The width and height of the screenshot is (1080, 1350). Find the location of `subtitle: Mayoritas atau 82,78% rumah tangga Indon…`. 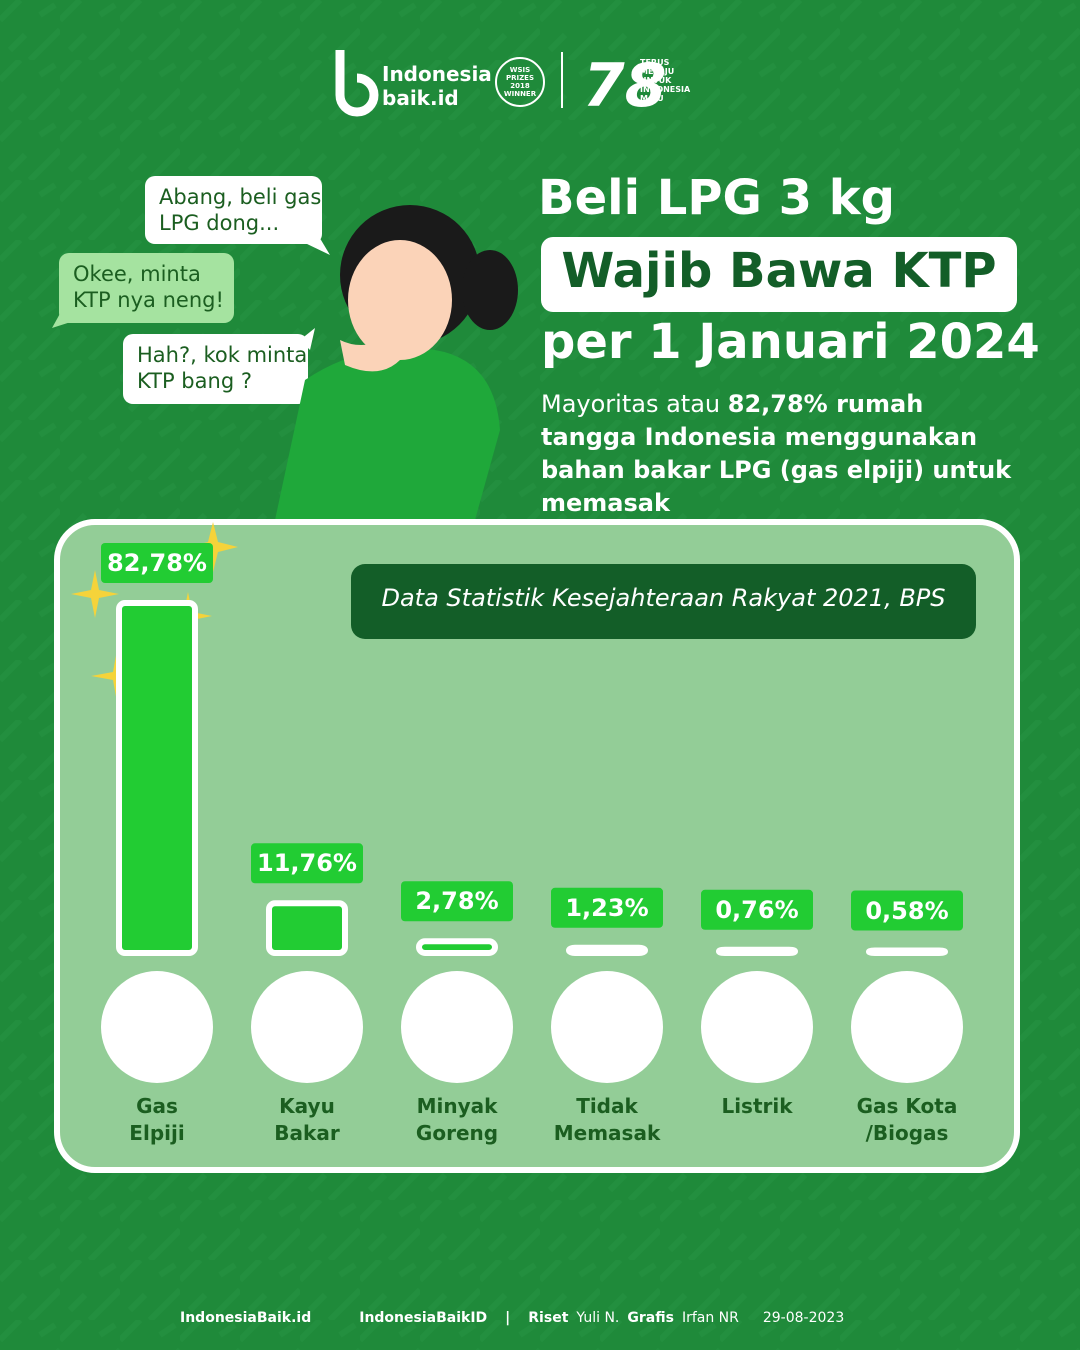

subtitle: Mayoritas atau 82,78% rumah tangga Indon… is located at coordinates (781, 454).